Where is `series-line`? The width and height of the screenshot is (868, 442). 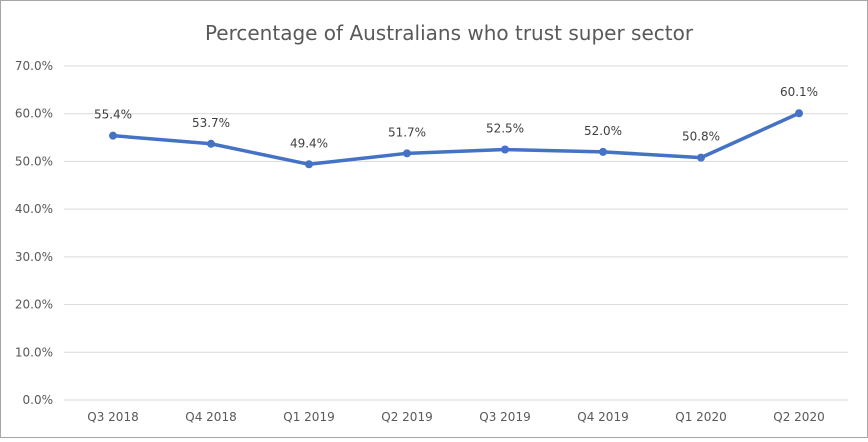
series-line is located at coordinates (456, 139).